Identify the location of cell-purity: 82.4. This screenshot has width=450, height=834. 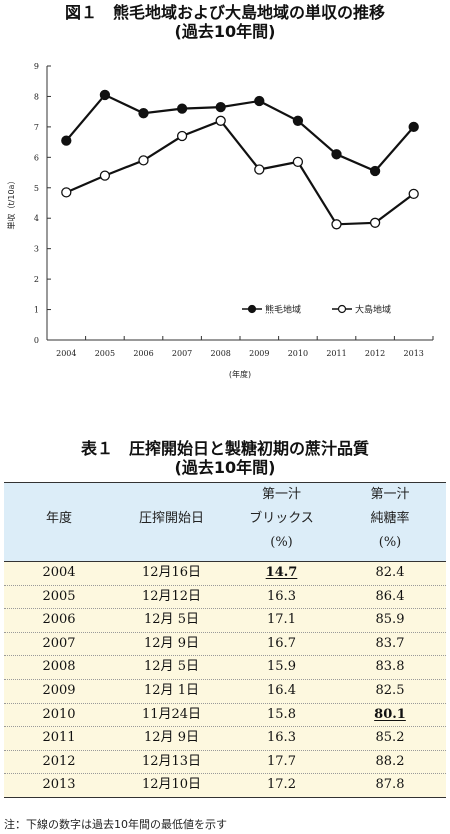
(390, 572).